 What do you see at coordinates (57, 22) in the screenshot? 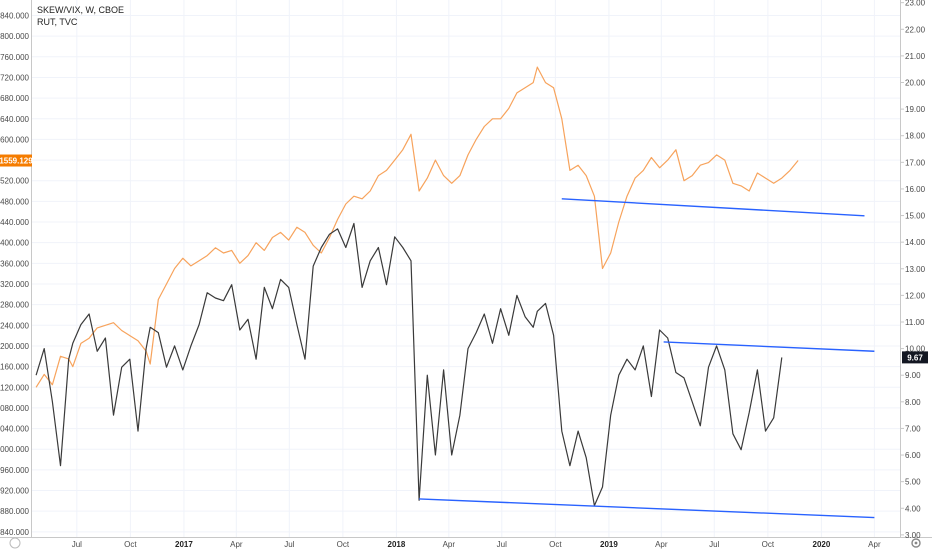
I see `chart-subtitle: RUT, TVC` at bounding box center [57, 22].